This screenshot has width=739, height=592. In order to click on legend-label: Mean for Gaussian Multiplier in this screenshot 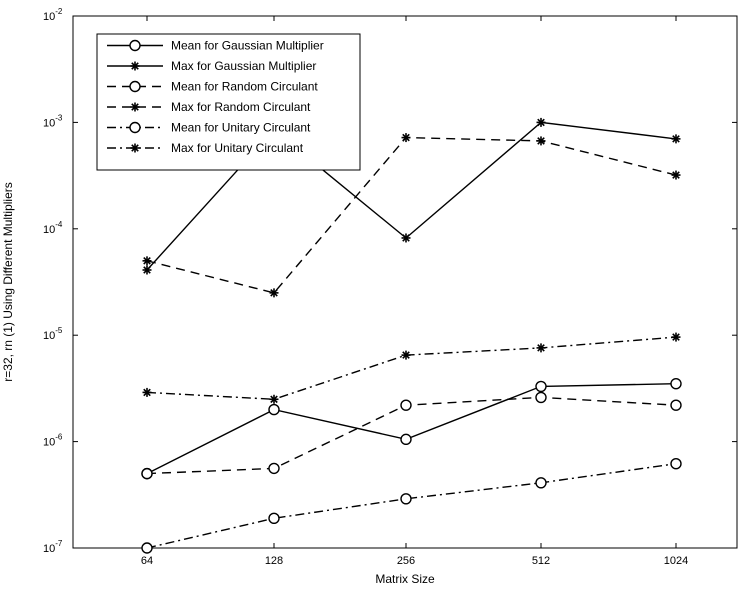, I will do `click(247, 46)`.